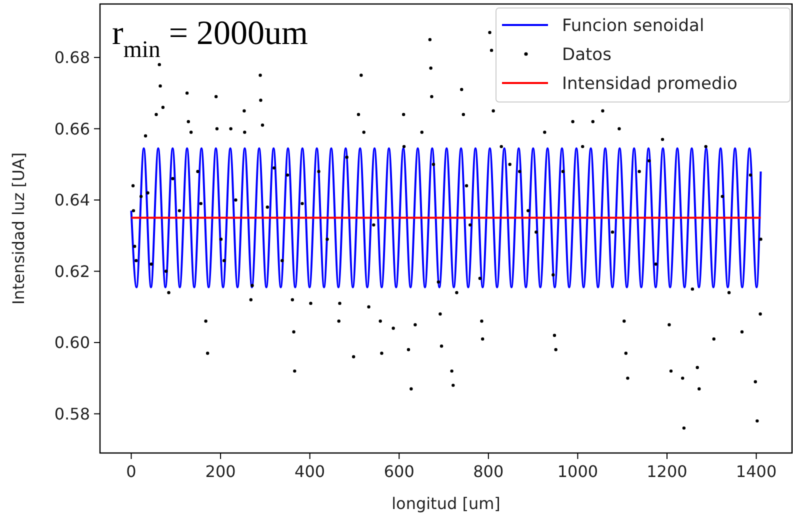 This screenshot has width=793, height=525. What do you see at coordinates (399, 471) in the screenshot?
I see `x-tick-label: 600` at bounding box center [399, 471].